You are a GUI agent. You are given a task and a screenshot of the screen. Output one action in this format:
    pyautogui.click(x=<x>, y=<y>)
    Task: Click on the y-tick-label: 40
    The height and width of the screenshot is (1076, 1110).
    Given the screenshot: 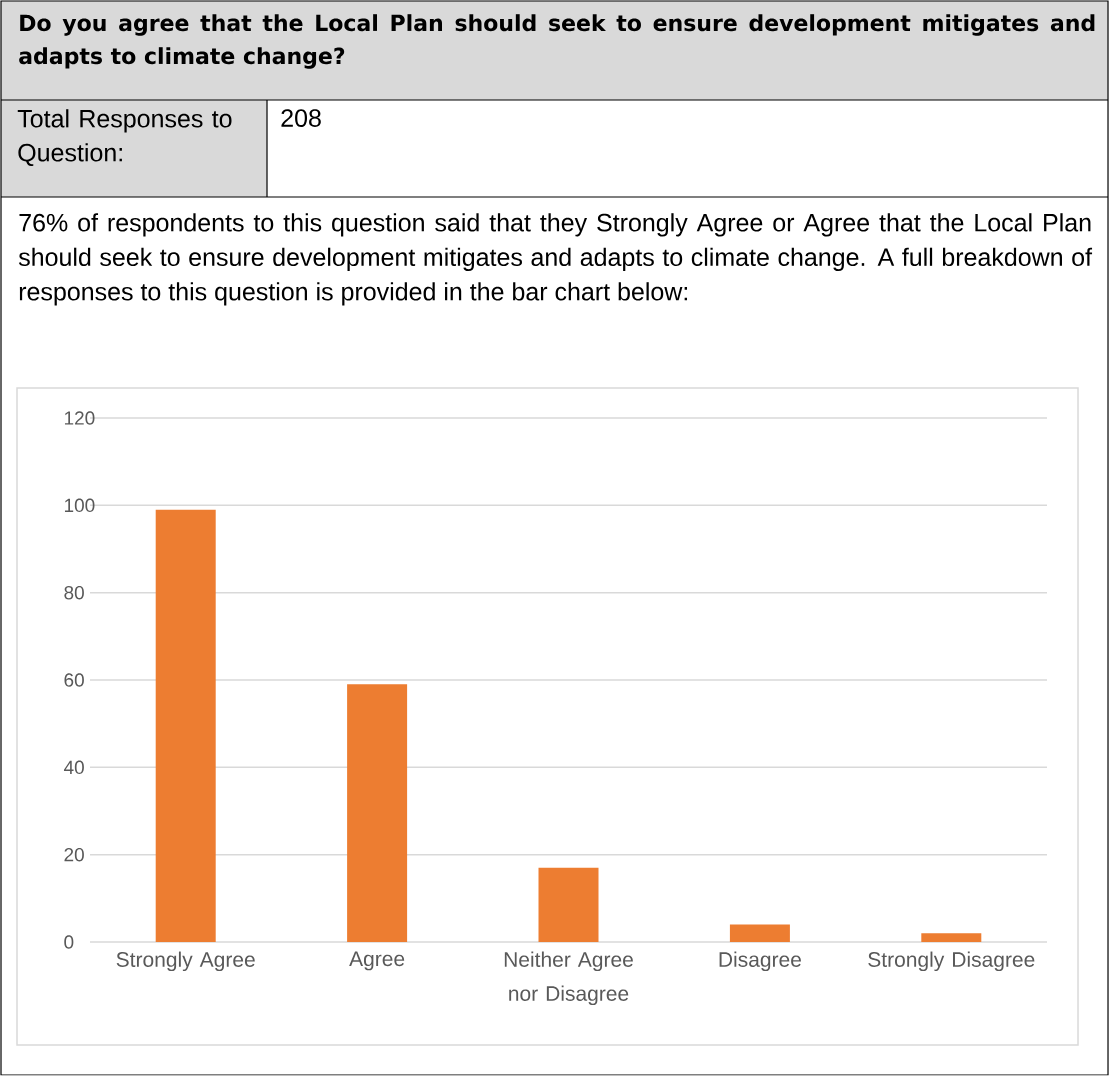 What is the action you would take?
    pyautogui.click(x=73, y=767)
    